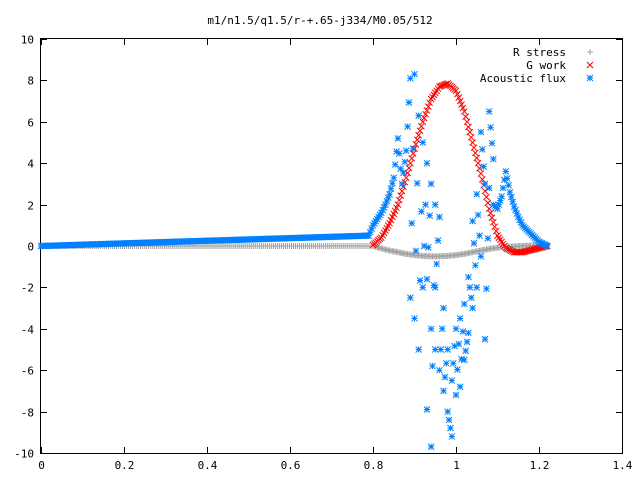  Describe the element at coordinates (28, 330) in the screenshot. I see `y-tick-label: -4` at that location.